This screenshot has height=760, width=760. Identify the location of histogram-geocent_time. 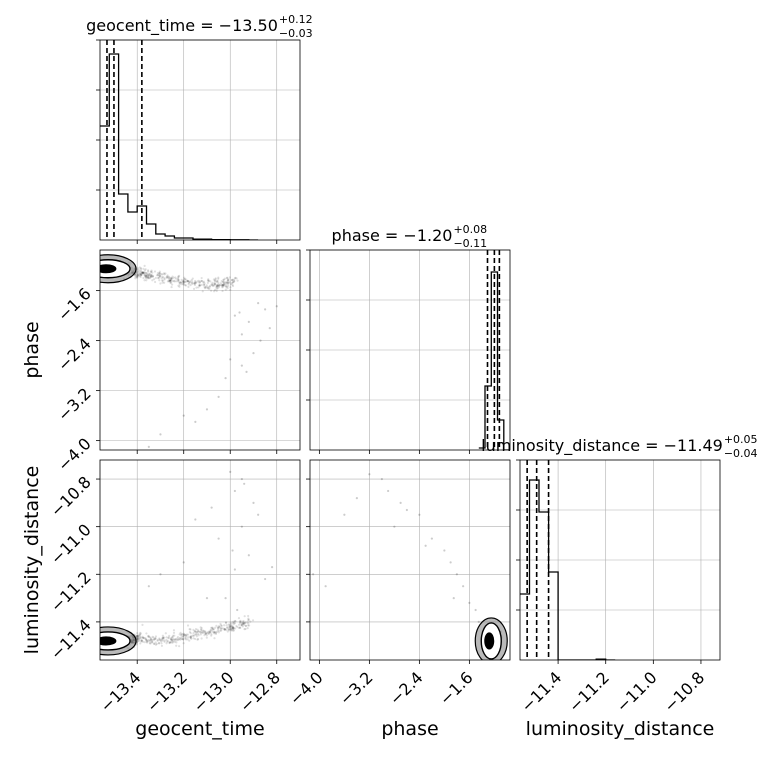
(179, 146).